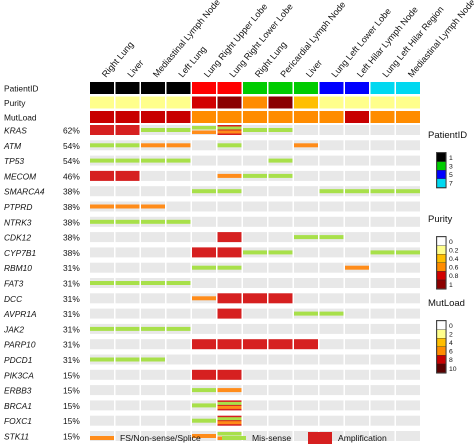  I want to click on gene-label: AVPR1A, so click(20, 314).